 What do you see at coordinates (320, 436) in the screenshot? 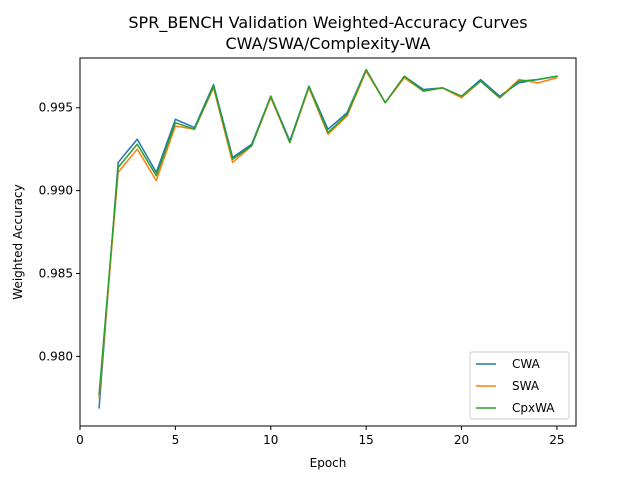
I see `x-axis: 0 5 10 15 20 25` at bounding box center [320, 436].